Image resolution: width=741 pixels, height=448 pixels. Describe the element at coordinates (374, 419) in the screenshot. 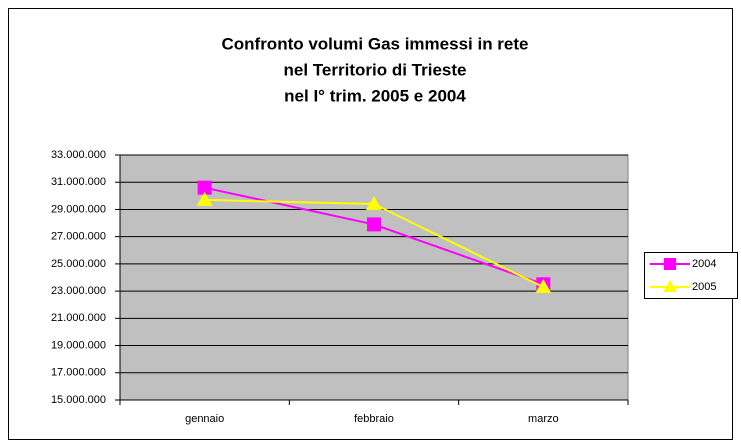

I see `x-tick-label: febbraio` at that location.